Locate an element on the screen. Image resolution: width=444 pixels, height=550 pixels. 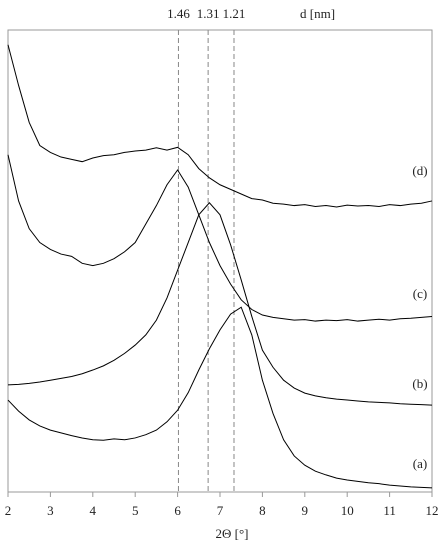
x-tick-label: 12 is located at coordinates (432, 510).